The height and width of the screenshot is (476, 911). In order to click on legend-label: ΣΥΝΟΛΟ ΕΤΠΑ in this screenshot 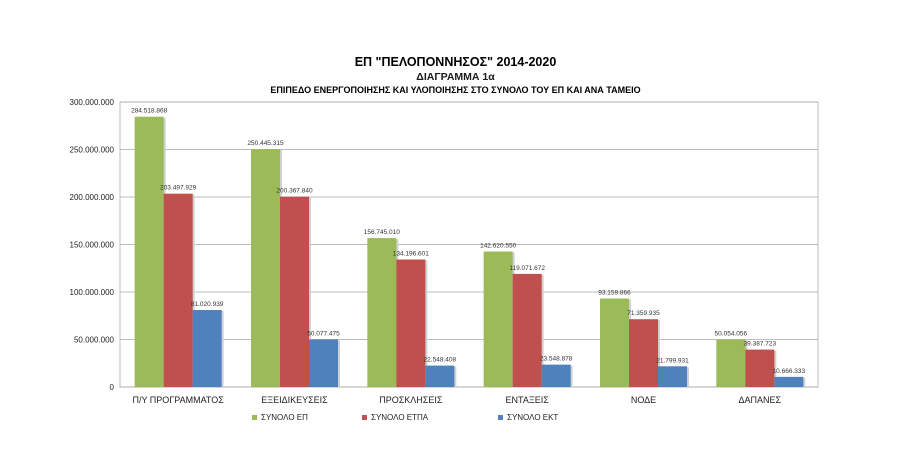, I will do `click(400, 417)`.